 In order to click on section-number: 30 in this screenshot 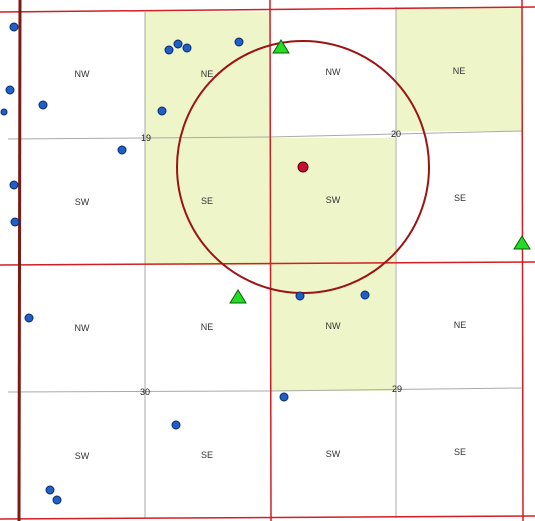, I will do `click(145, 392)`.